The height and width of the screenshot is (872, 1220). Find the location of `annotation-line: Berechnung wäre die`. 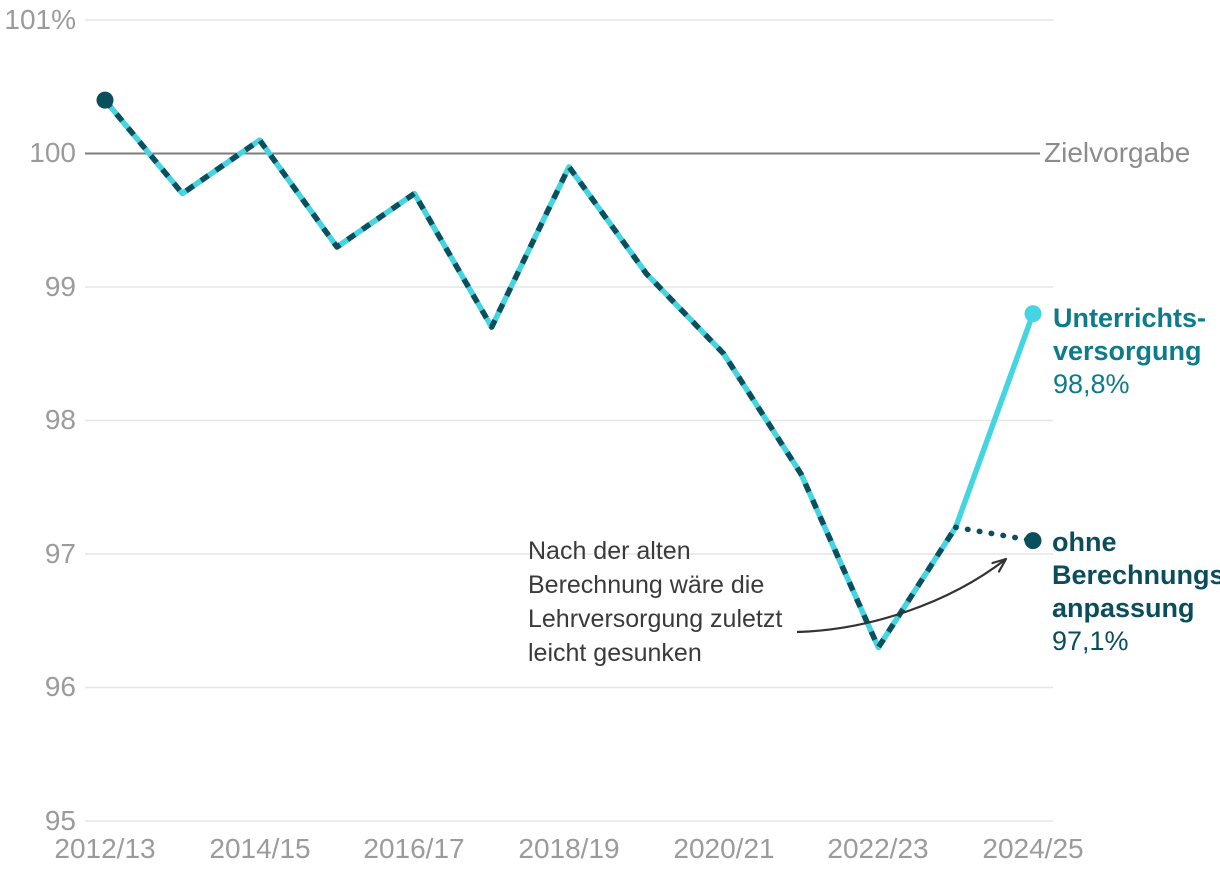

annotation-line: Berechnung wäre die is located at coordinates (646, 585).